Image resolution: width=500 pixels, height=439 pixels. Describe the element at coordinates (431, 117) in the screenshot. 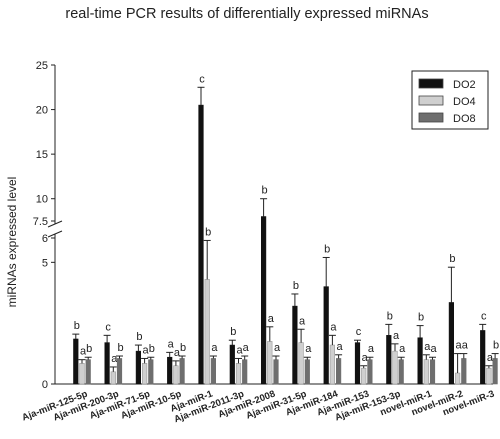

I see `legend-swatch-do8` at that location.